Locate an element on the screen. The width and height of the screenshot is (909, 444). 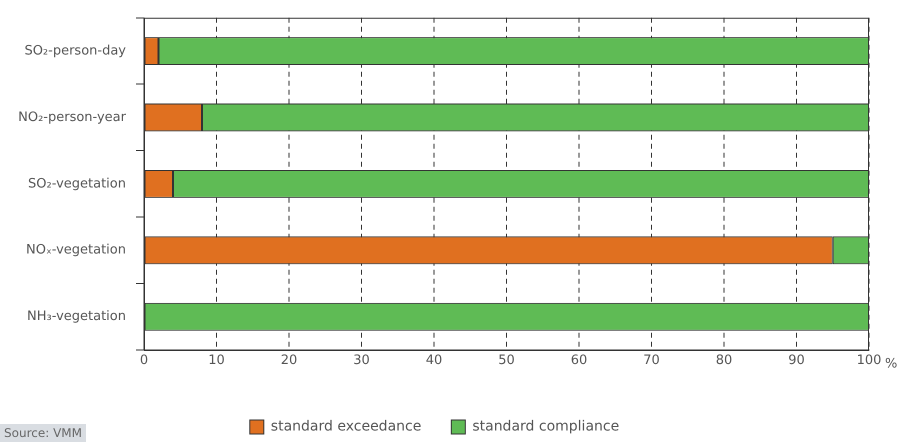
y-tick-label: SO₂-vegetation is located at coordinates (77, 184).